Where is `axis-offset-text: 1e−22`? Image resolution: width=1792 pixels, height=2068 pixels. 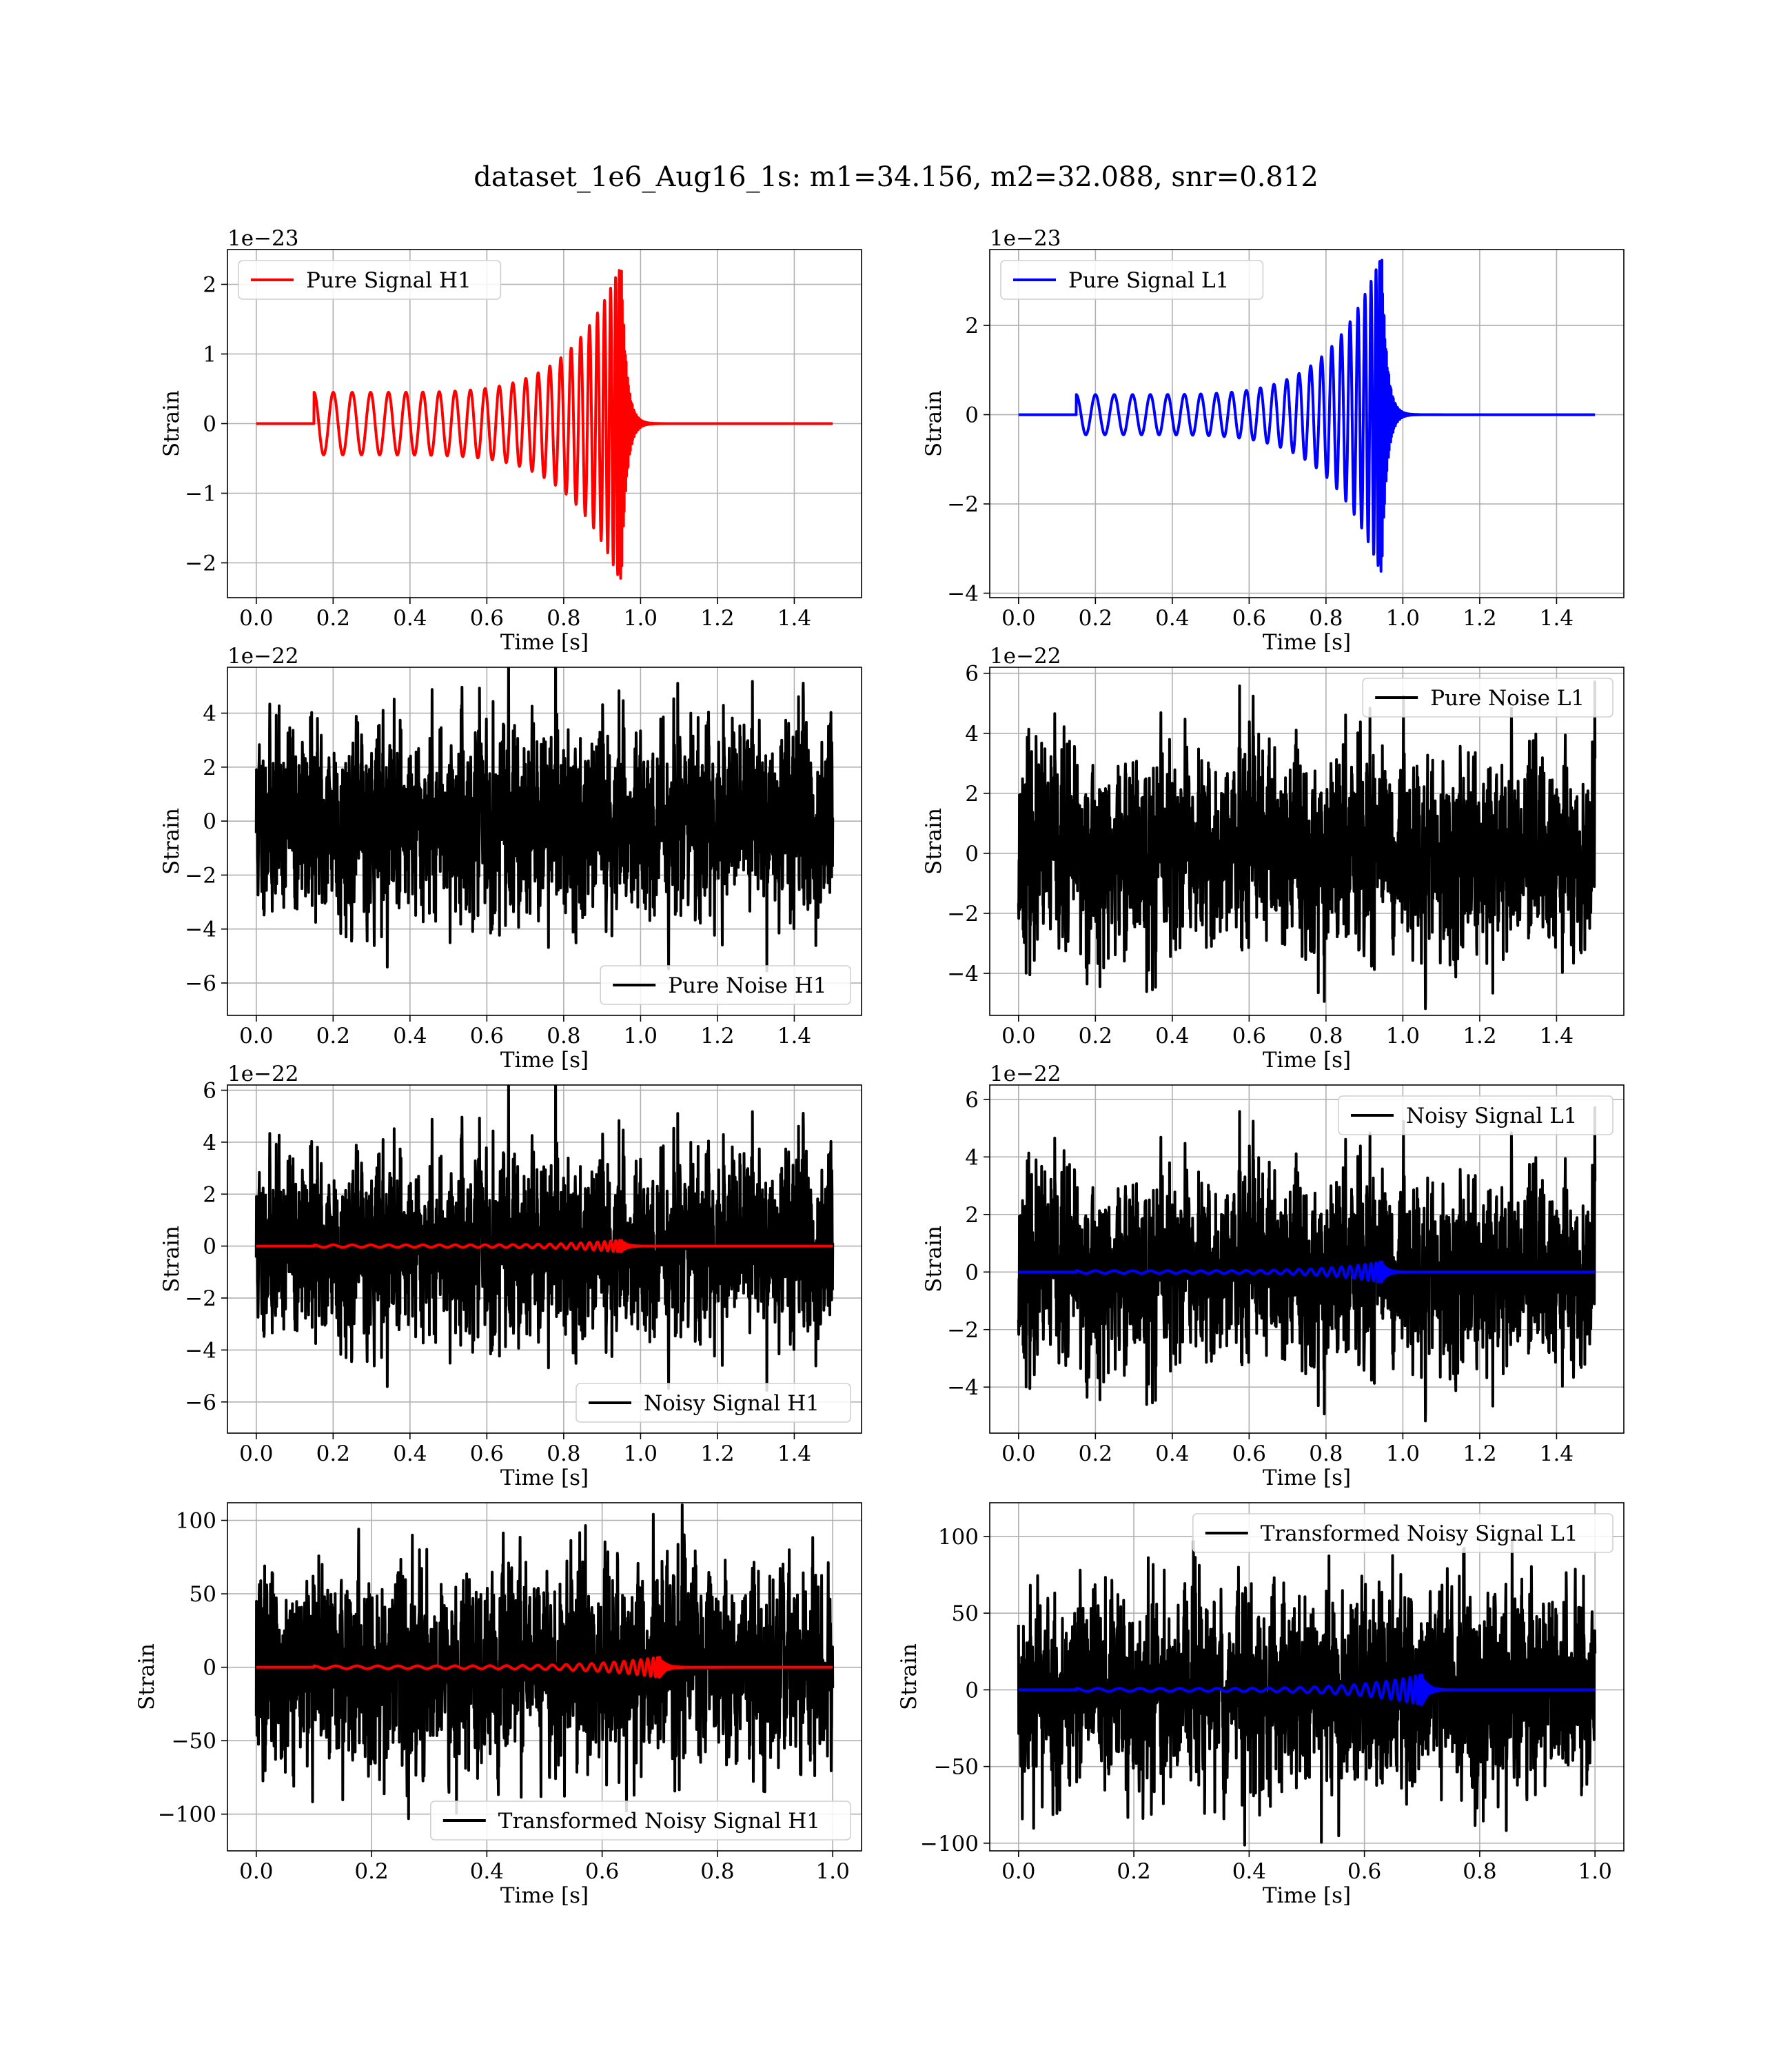 axis-offset-text: 1e−22 is located at coordinates (263, 656).